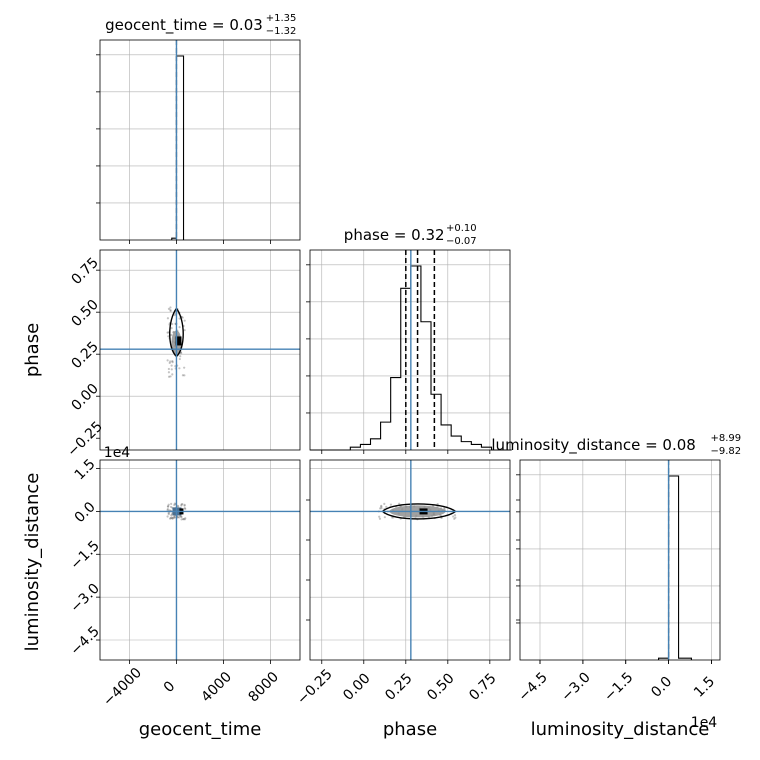 This screenshot has width=760, height=760. What do you see at coordinates (117, 453) in the screenshot?
I see `offset-label-y: 1e4` at bounding box center [117, 453].